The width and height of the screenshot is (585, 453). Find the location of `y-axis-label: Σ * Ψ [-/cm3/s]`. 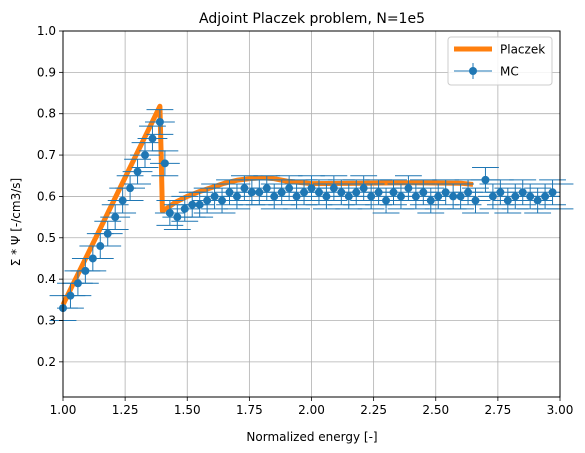

y-axis-label: Σ * Ψ [-/cm3/s] is located at coordinates (16, 222).